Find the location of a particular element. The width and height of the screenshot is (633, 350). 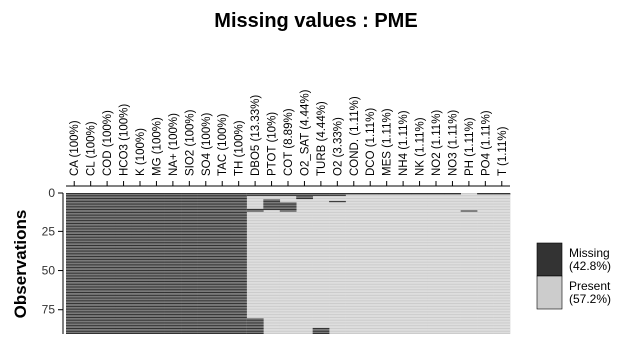

legend-swatch-missing is located at coordinates (549, 259).